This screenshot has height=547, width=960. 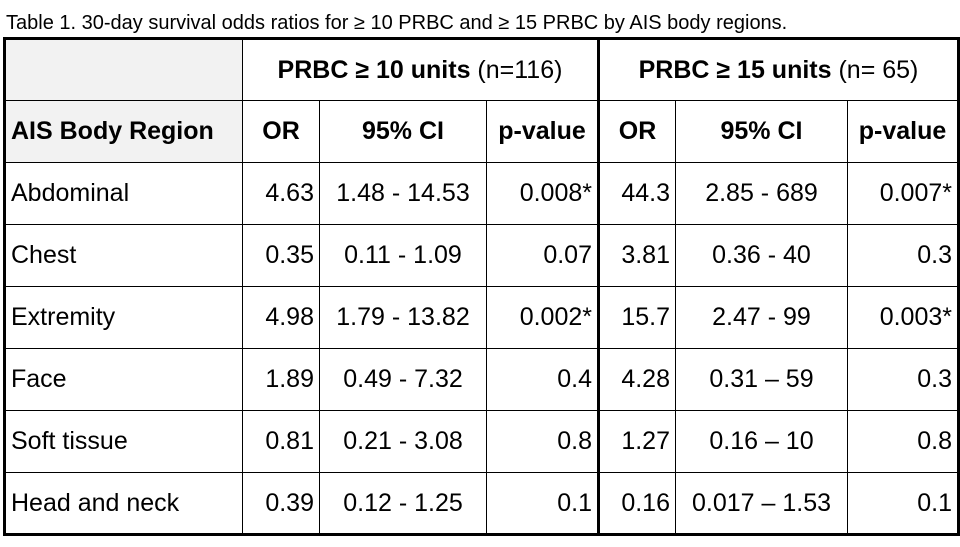 I want to click on or-cell: 4.98, so click(x=281, y=317).